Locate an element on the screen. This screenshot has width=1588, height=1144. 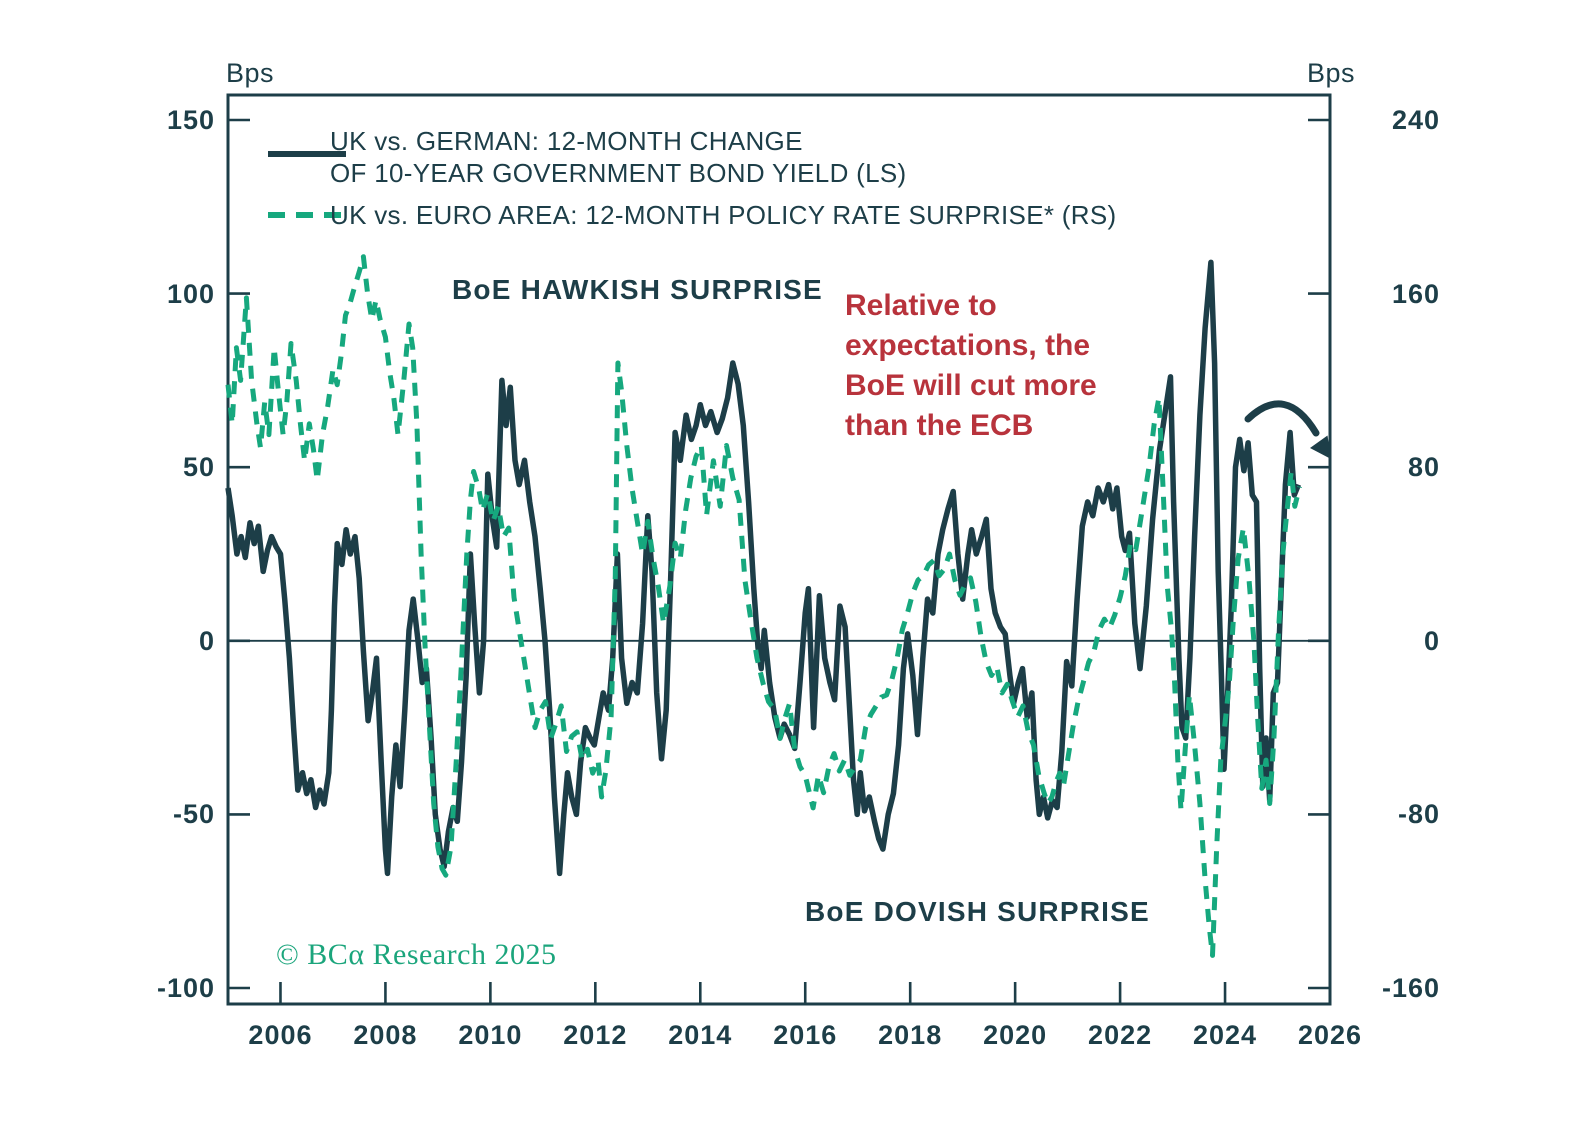
x-axis-tick-labels-item: 2016 is located at coordinates (805, 1035).